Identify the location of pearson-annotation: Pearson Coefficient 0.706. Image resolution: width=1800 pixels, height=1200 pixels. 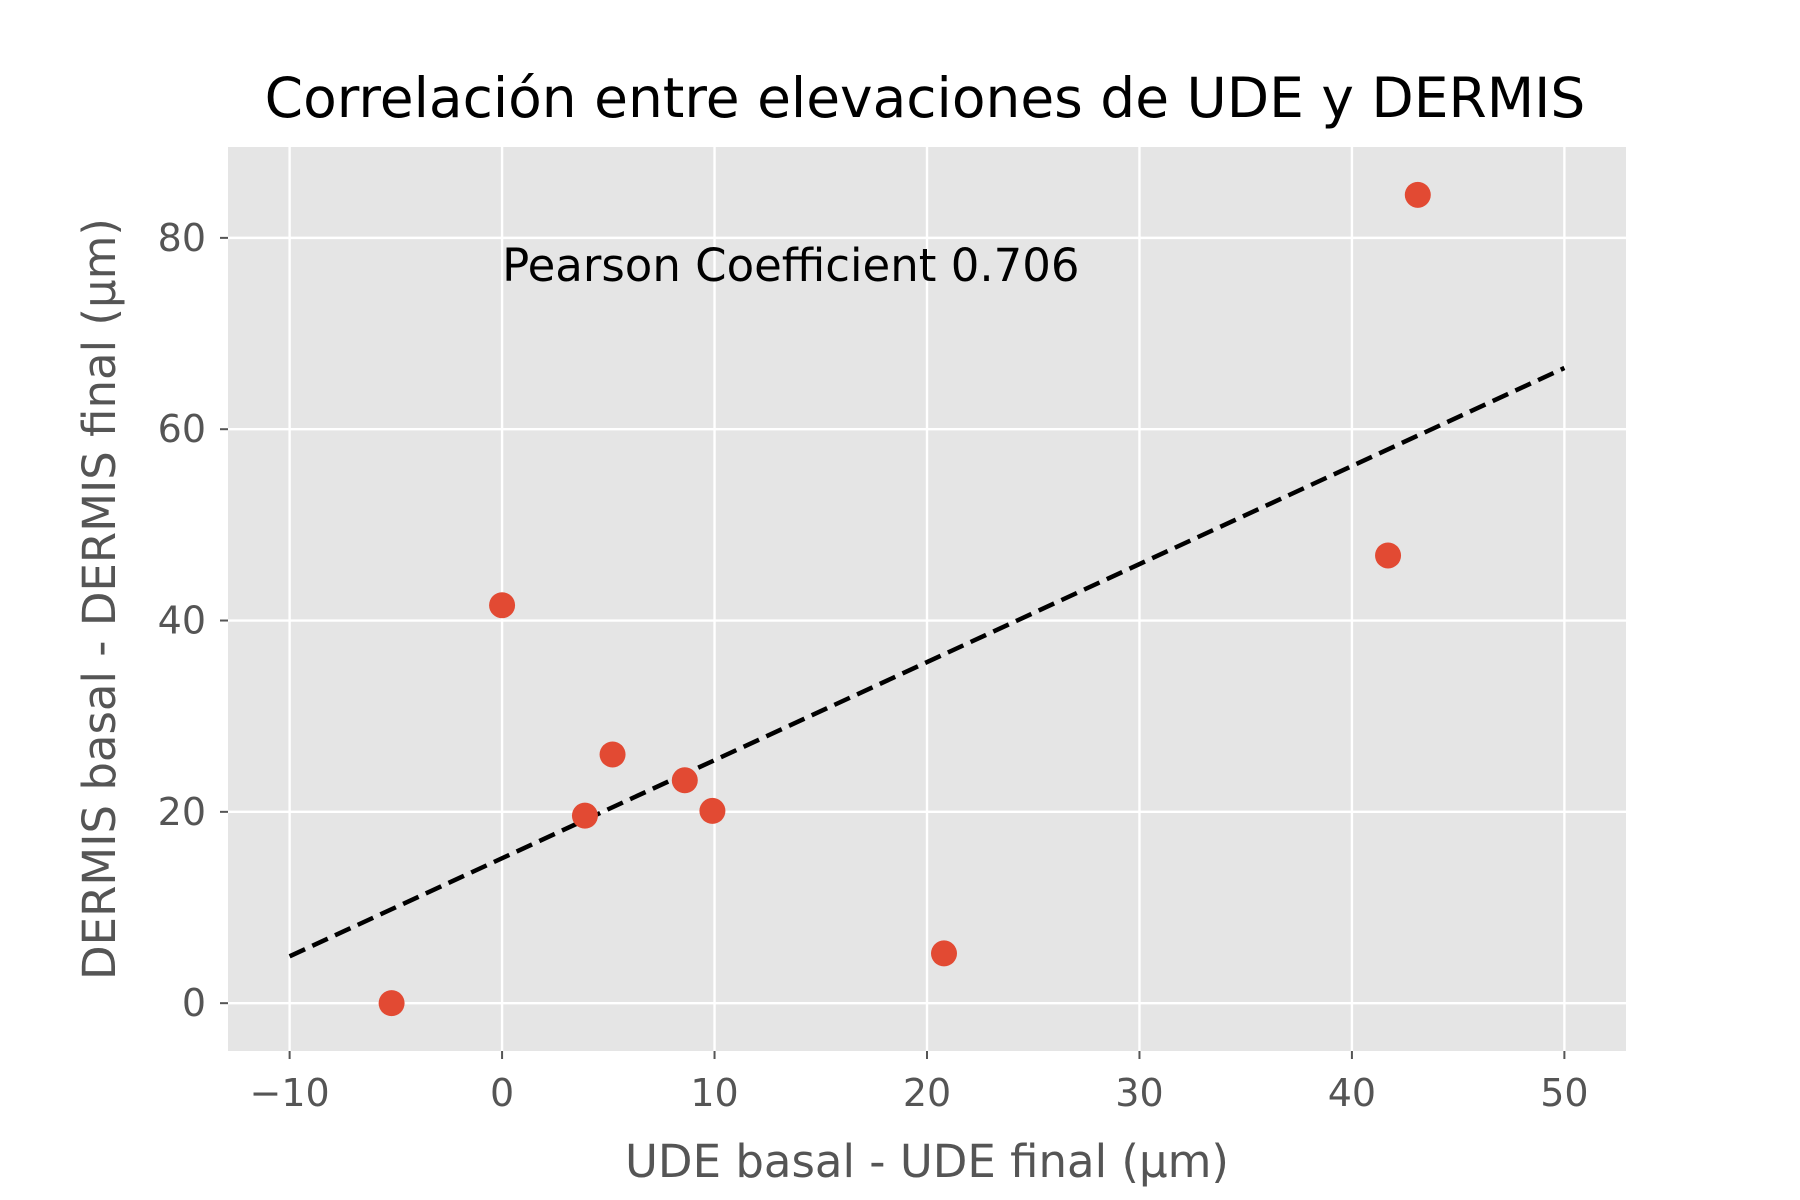
(790, 265).